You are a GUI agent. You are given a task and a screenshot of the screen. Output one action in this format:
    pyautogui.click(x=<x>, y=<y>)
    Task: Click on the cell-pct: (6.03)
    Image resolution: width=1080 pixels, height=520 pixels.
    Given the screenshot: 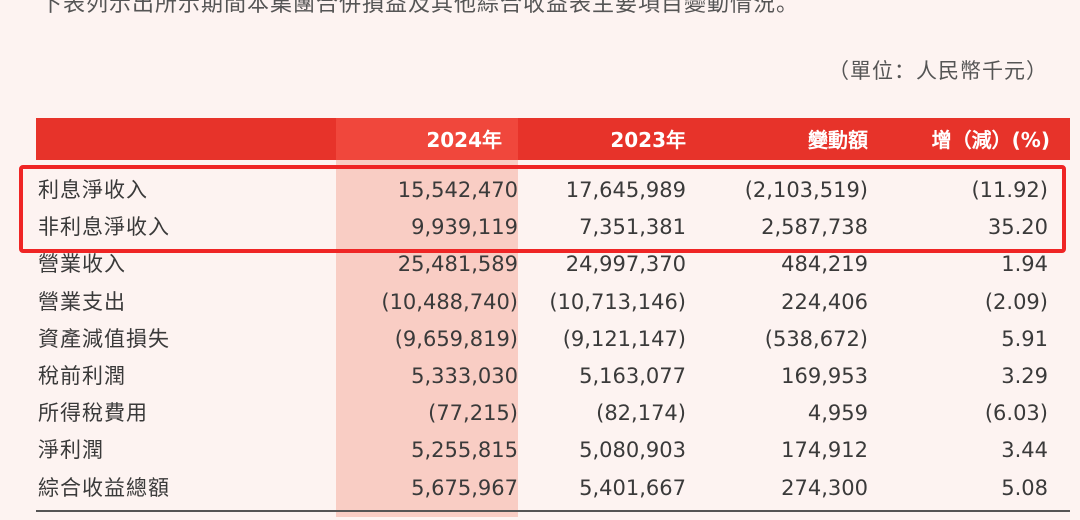 What is the action you would take?
    pyautogui.click(x=1016, y=413)
    